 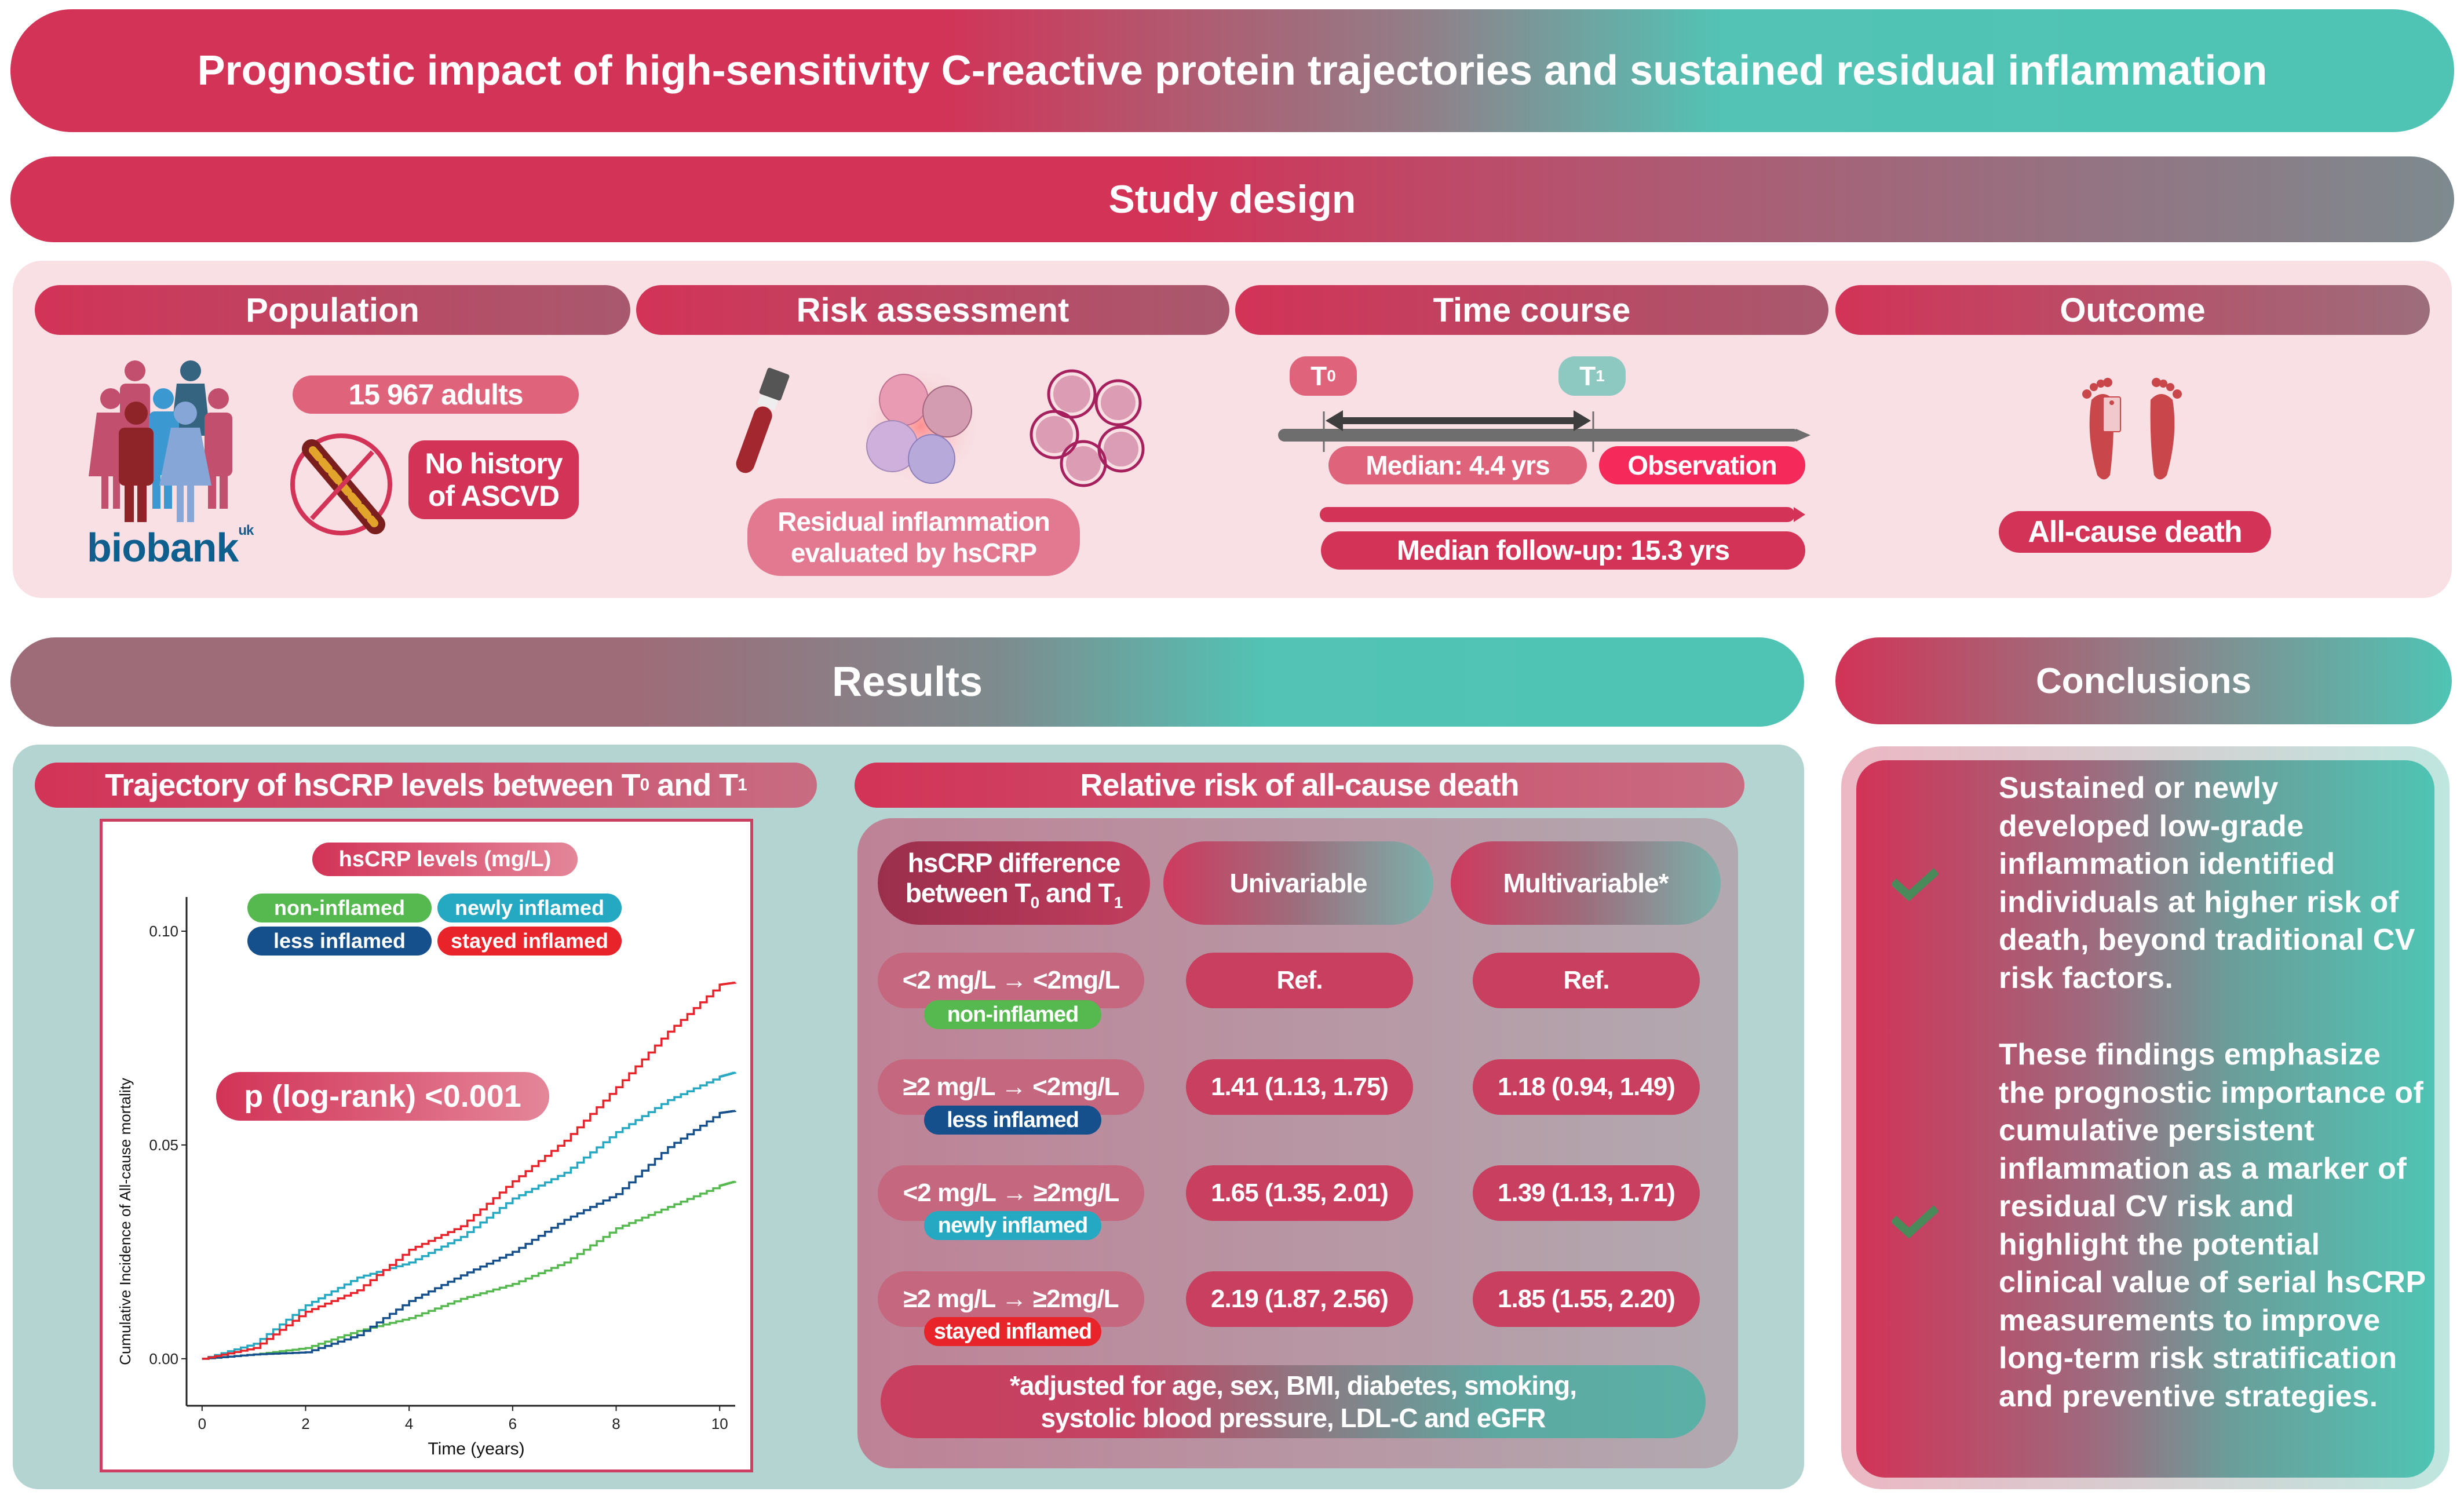 What do you see at coordinates (1331, 376) in the screenshot?
I see `t0-subscript: 0` at bounding box center [1331, 376].